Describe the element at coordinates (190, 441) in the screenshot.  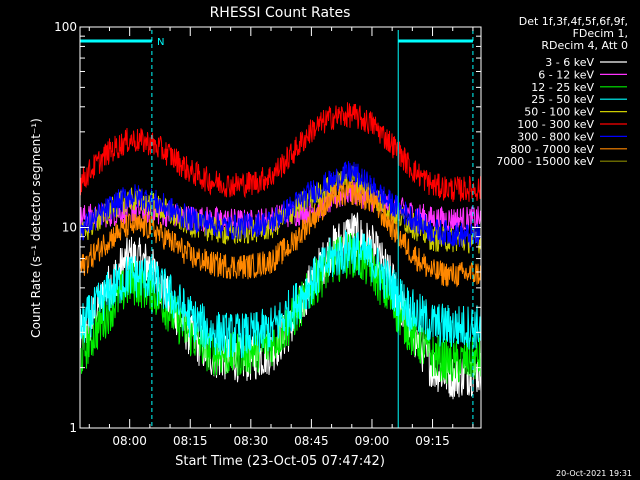
I see `x-tick-label: 08:15` at that location.